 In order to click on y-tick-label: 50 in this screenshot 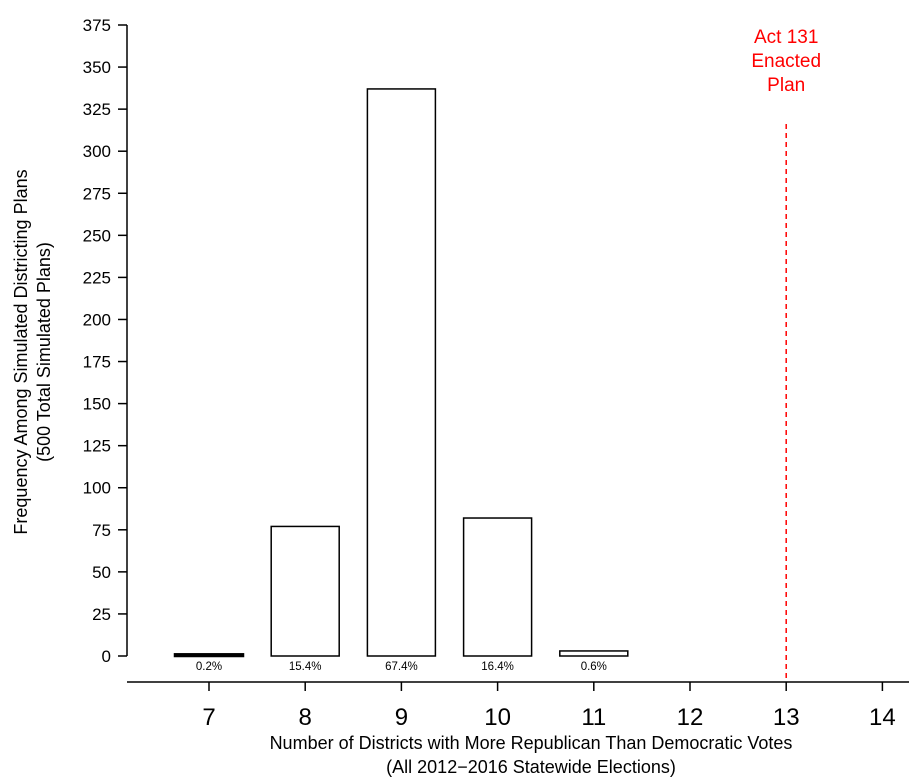, I will do `click(101, 572)`.